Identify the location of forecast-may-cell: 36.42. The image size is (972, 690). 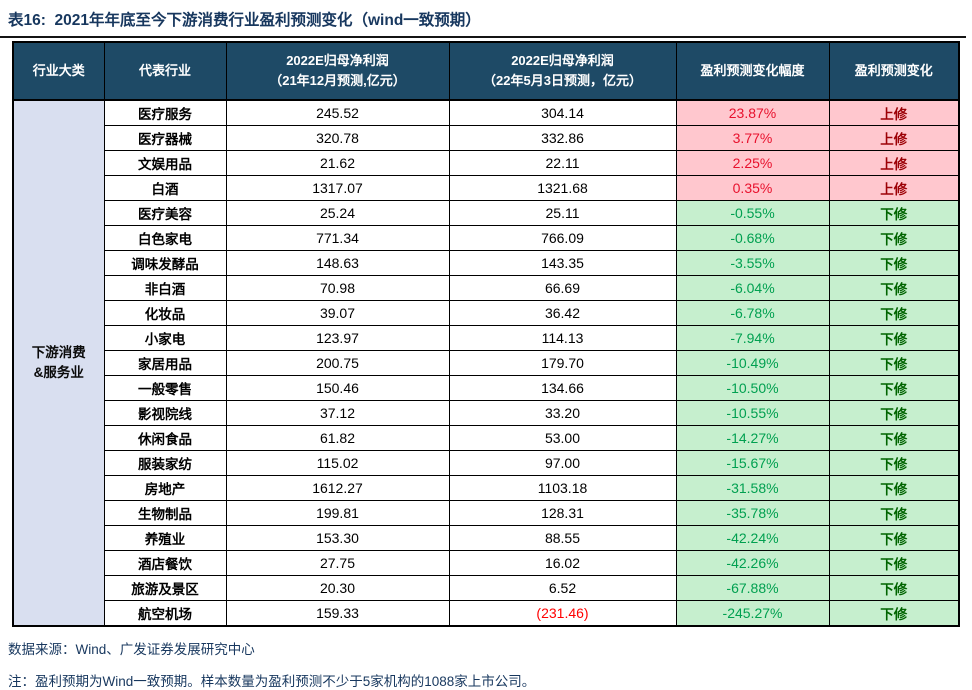
(562, 313).